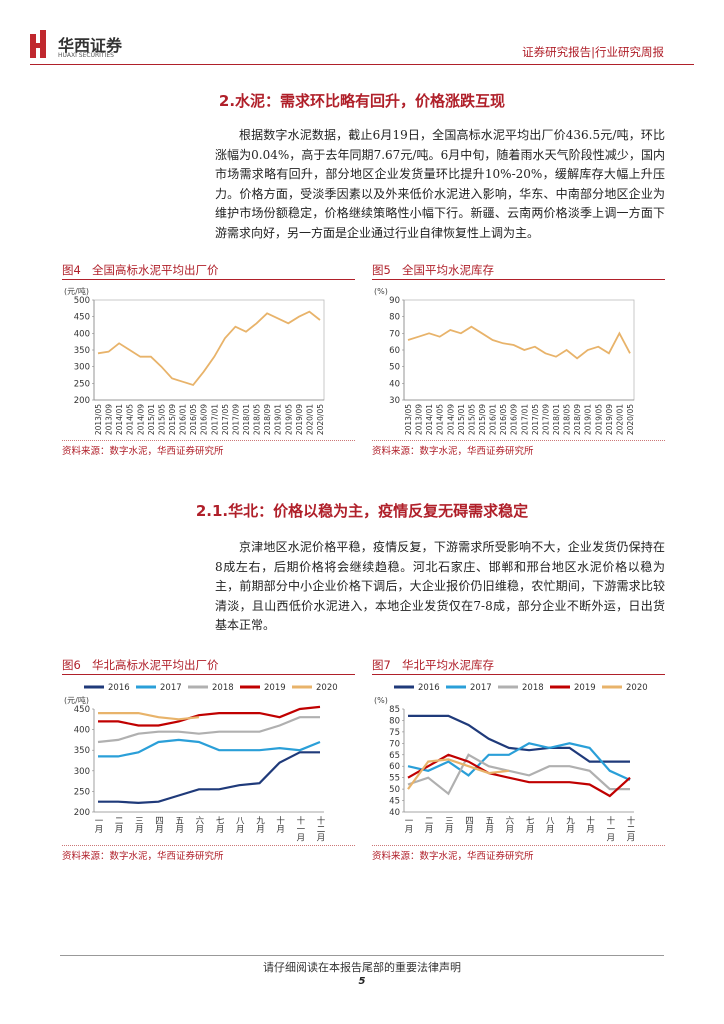  What do you see at coordinates (320, 419) in the screenshot?
I see `x-tick-label: 2020/05` at bounding box center [320, 419].